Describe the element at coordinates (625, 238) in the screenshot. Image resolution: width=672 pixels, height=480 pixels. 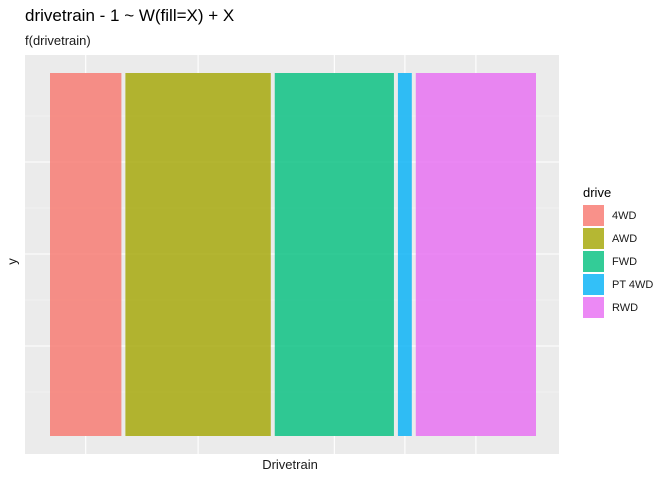
I see `legend-label: AWD` at that location.